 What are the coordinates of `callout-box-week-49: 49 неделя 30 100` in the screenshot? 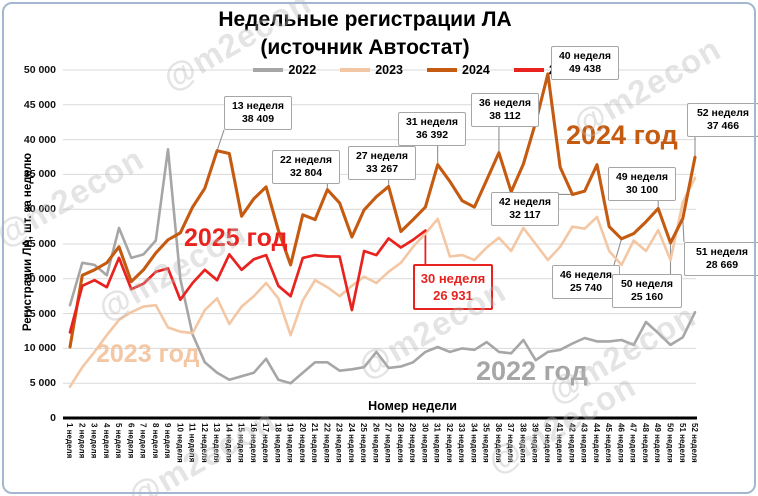 It's located at (642, 184).